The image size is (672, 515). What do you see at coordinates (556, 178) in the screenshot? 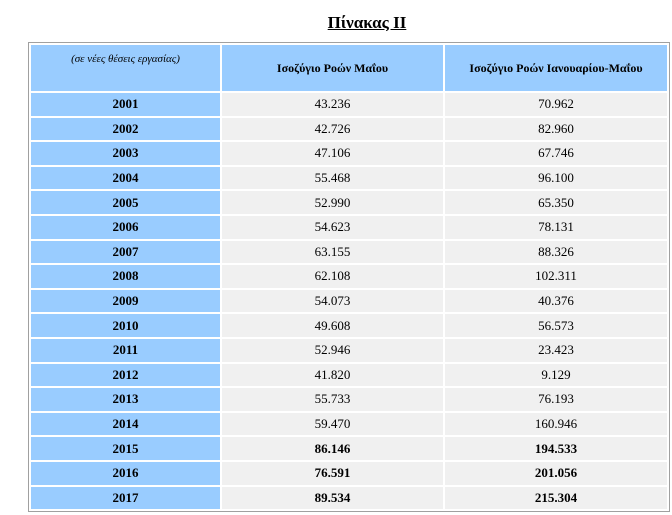
I see `value-cell: 96.100` at bounding box center [556, 178].